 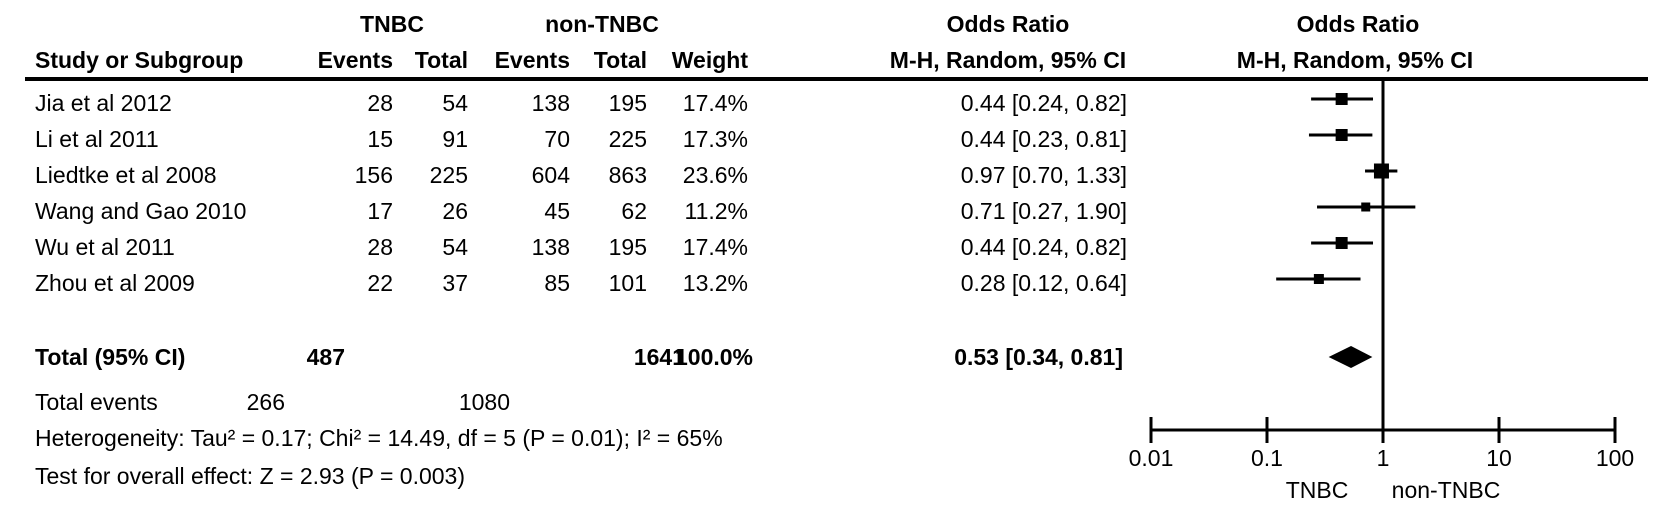 What do you see at coordinates (634, 211) in the screenshot?
I see `study-non-tnbc-total: 62` at bounding box center [634, 211].